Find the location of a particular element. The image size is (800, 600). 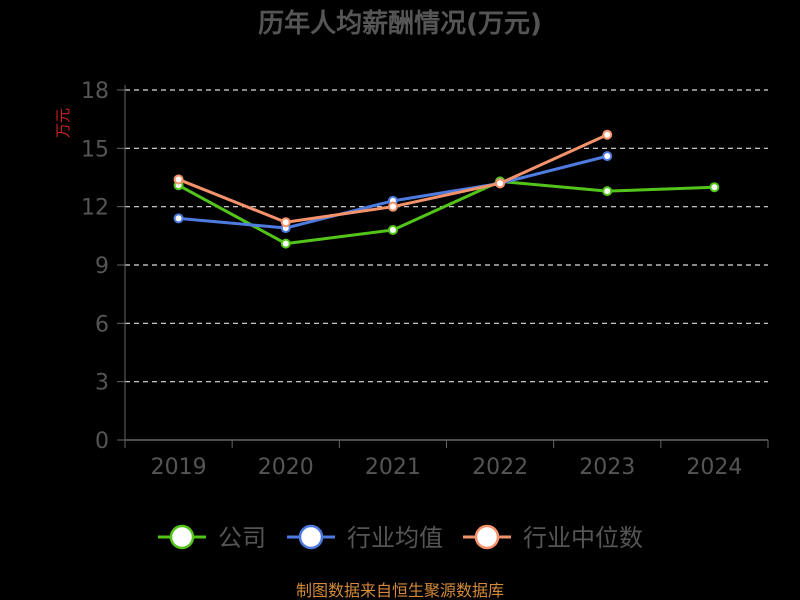

y-tick-label: 0 is located at coordinates (102, 441).